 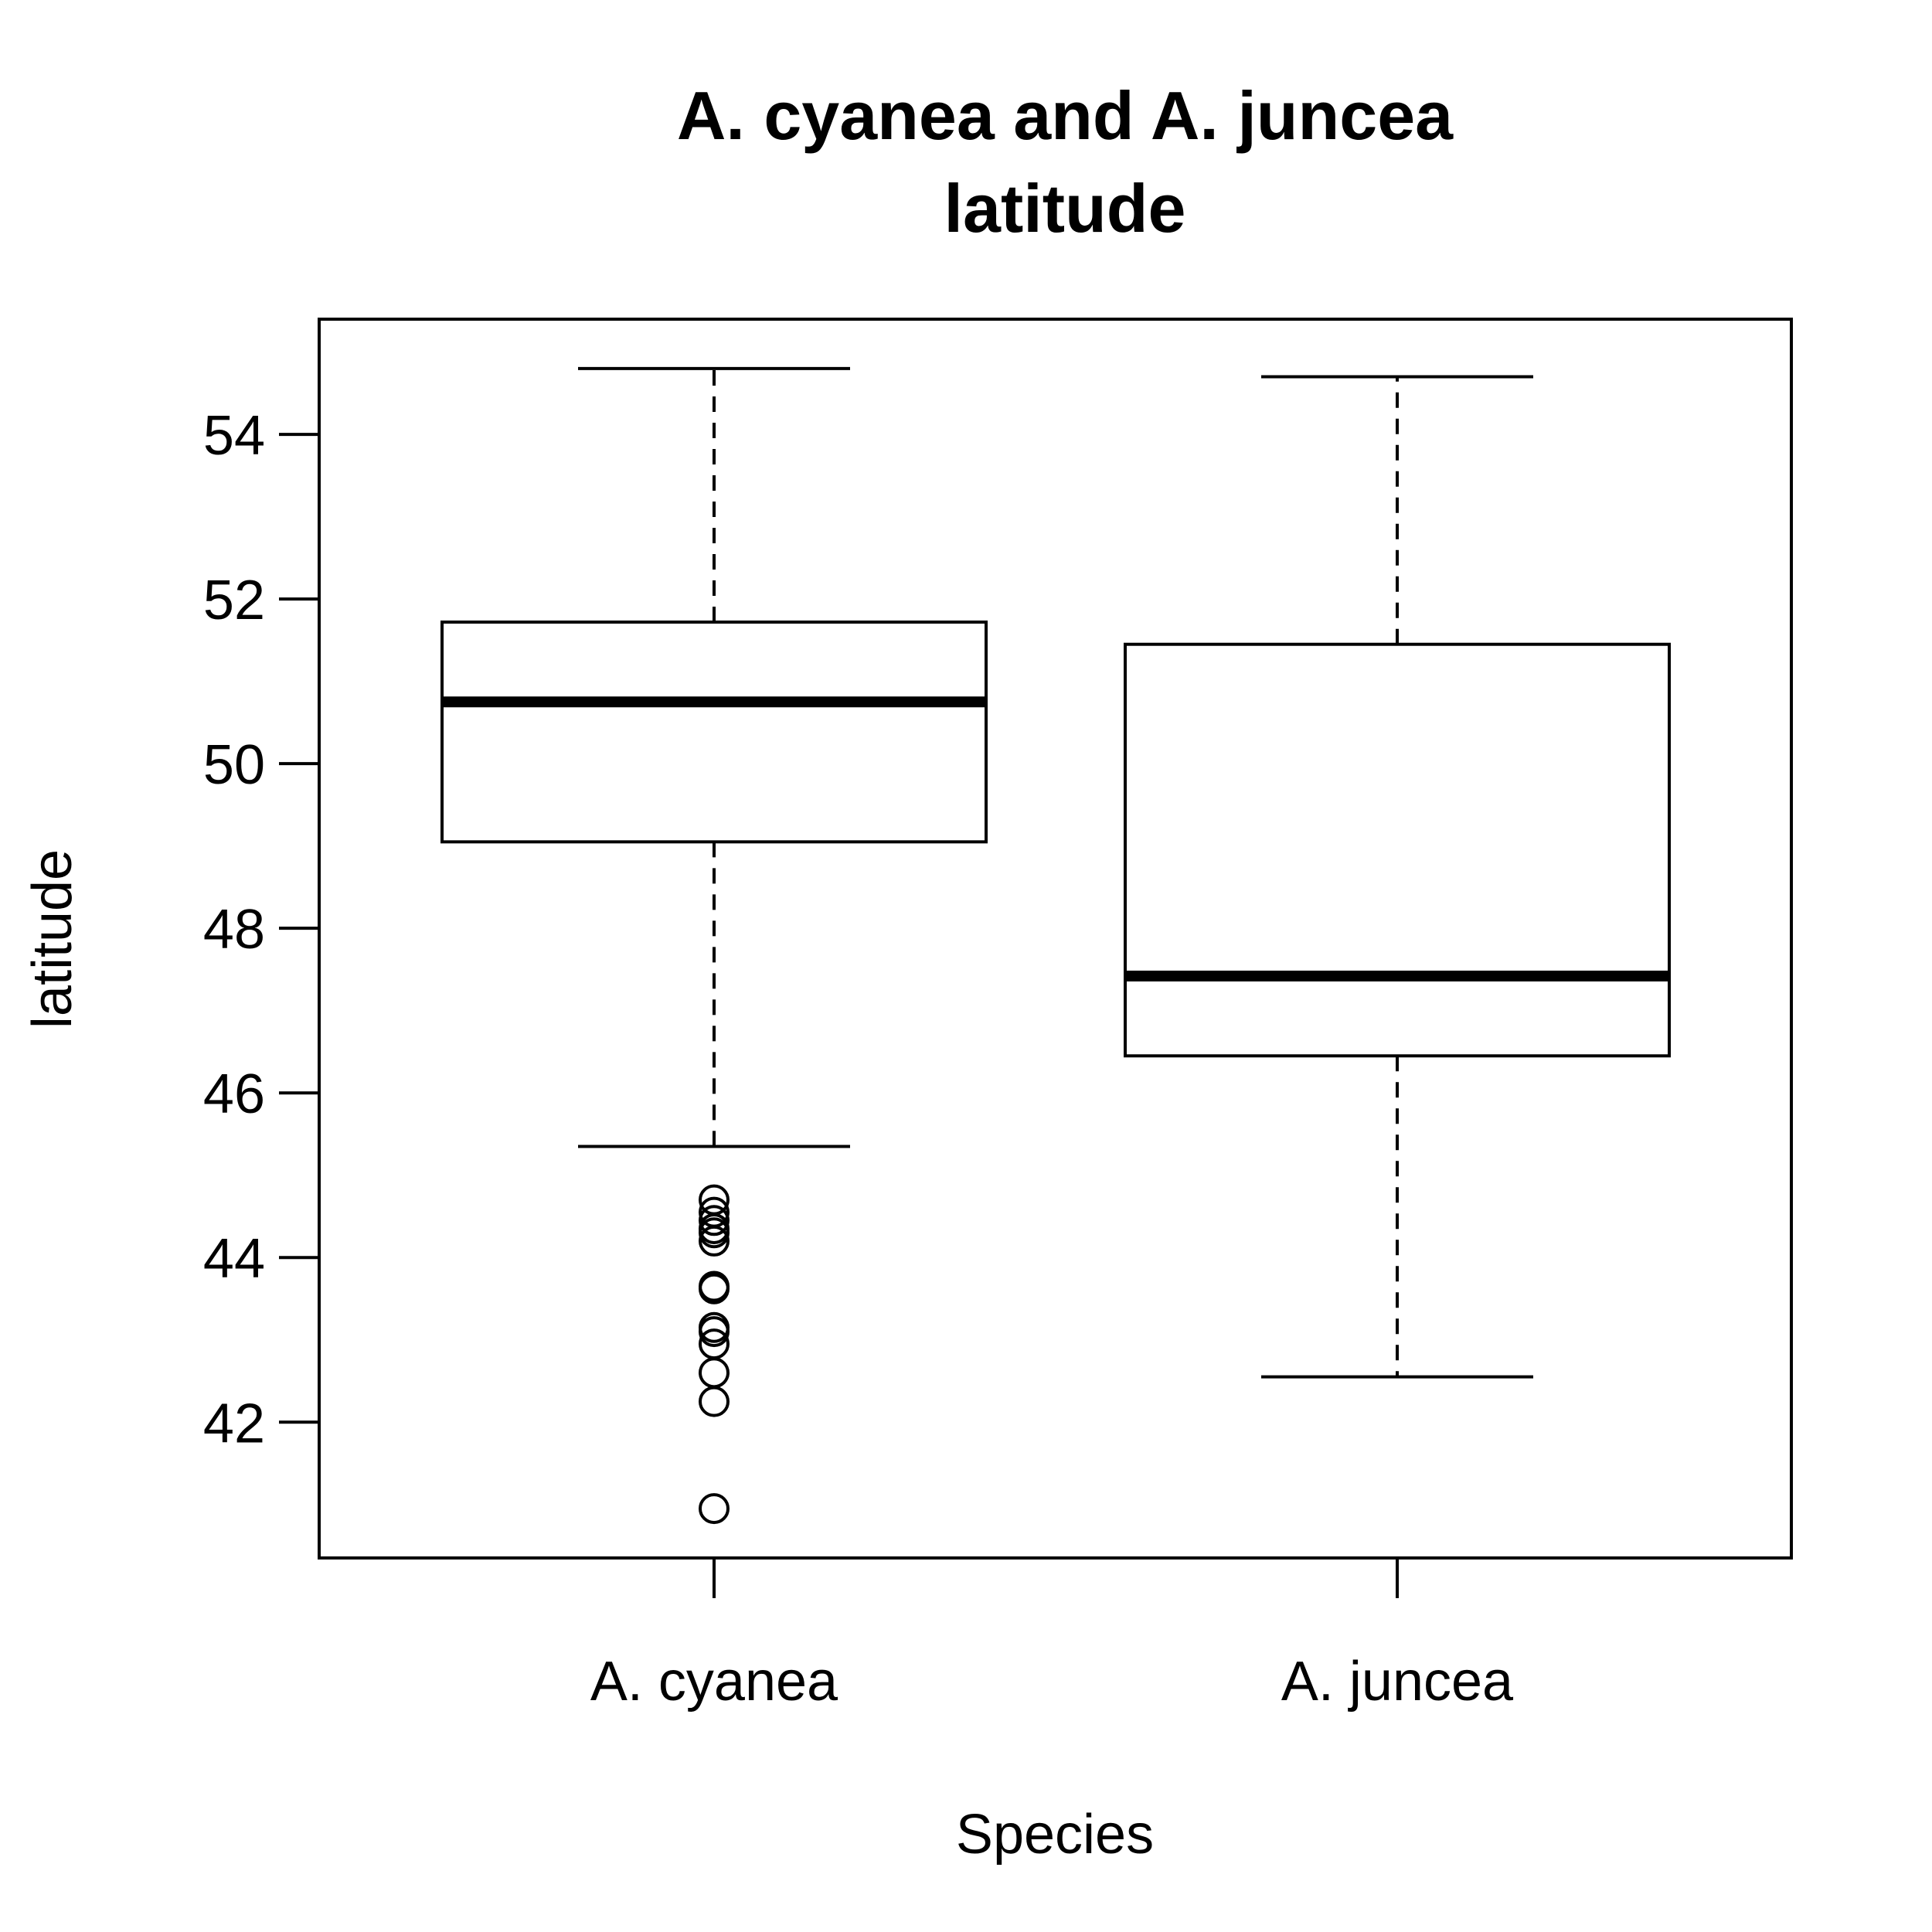 I want to click on y-axis-label: latitude, so click(x=53, y=939).